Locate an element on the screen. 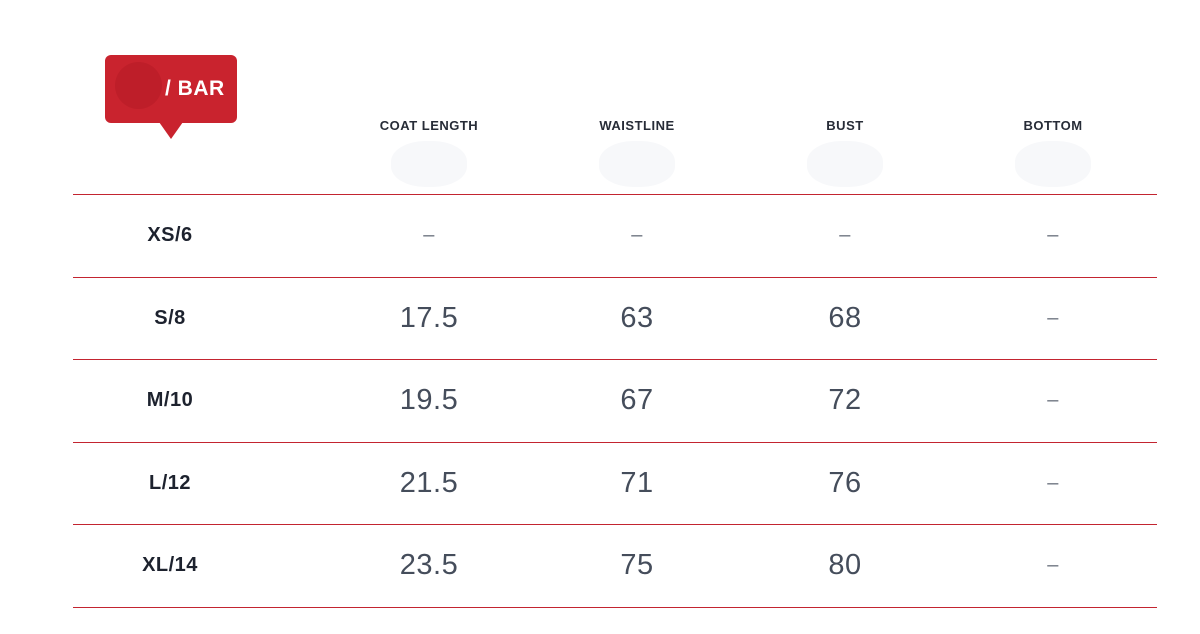 This screenshot has height=634, width=1200. table-header-row: COAT LENGTH WAISTLINE BUST BOTTOM is located at coordinates (615, 147).